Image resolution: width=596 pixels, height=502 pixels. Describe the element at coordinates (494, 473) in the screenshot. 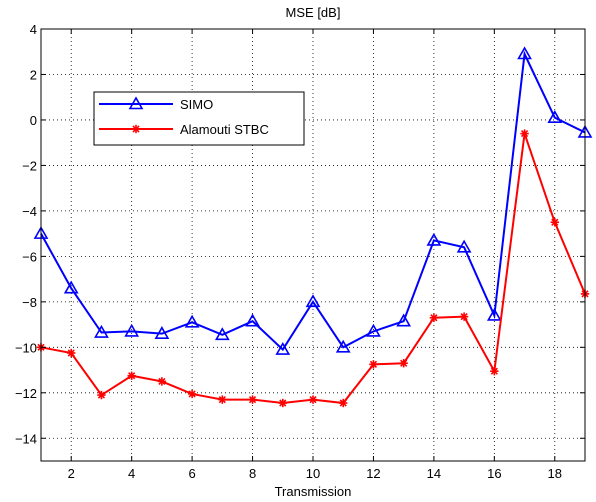

I see `x-tick-label: 16` at that location.